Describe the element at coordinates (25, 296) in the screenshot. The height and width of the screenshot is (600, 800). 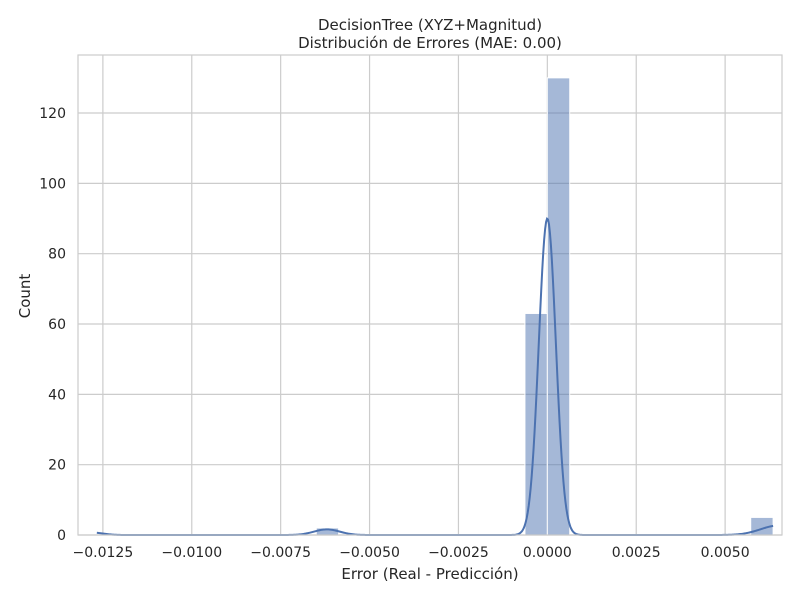
I see `y-axis-title: Count` at that location.